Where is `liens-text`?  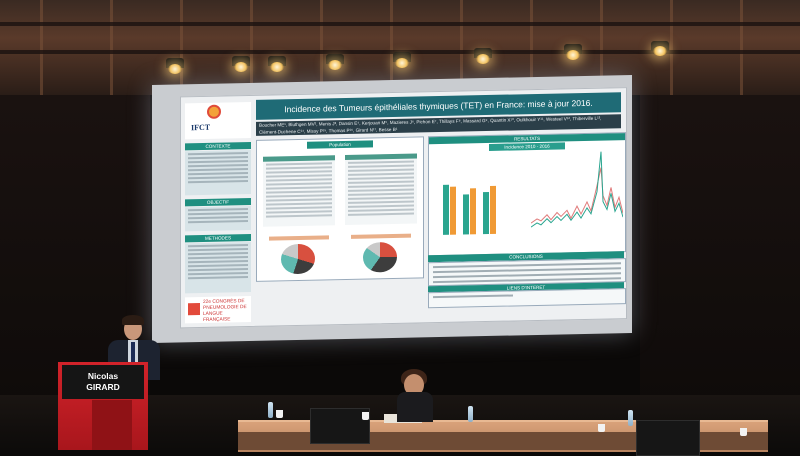
liens-text is located at coordinates (527, 298).